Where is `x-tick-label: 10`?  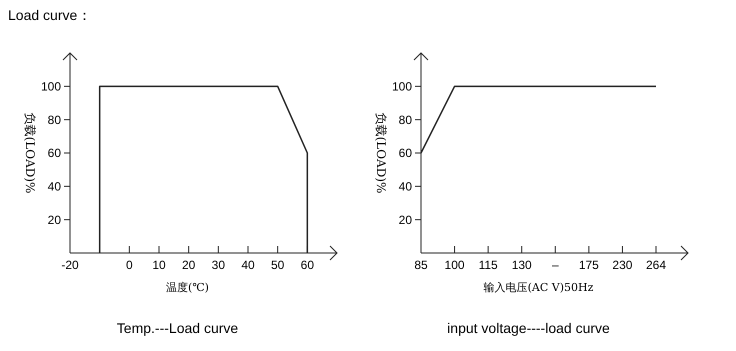 x-tick-label: 10 is located at coordinates (159, 265).